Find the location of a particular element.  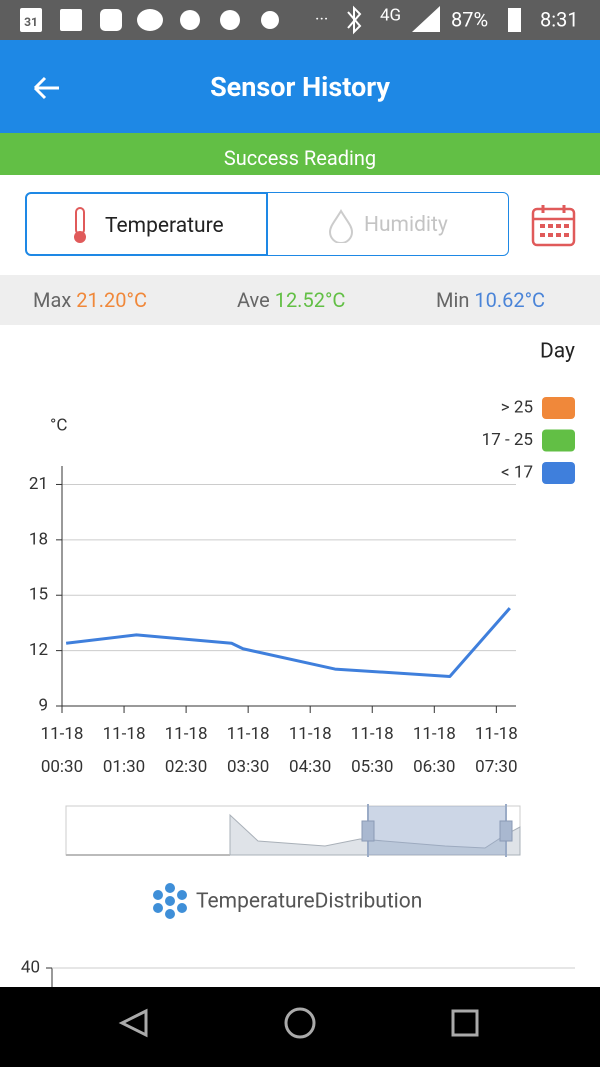

humidity-tab: Humidity is located at coordinates (388, 224).